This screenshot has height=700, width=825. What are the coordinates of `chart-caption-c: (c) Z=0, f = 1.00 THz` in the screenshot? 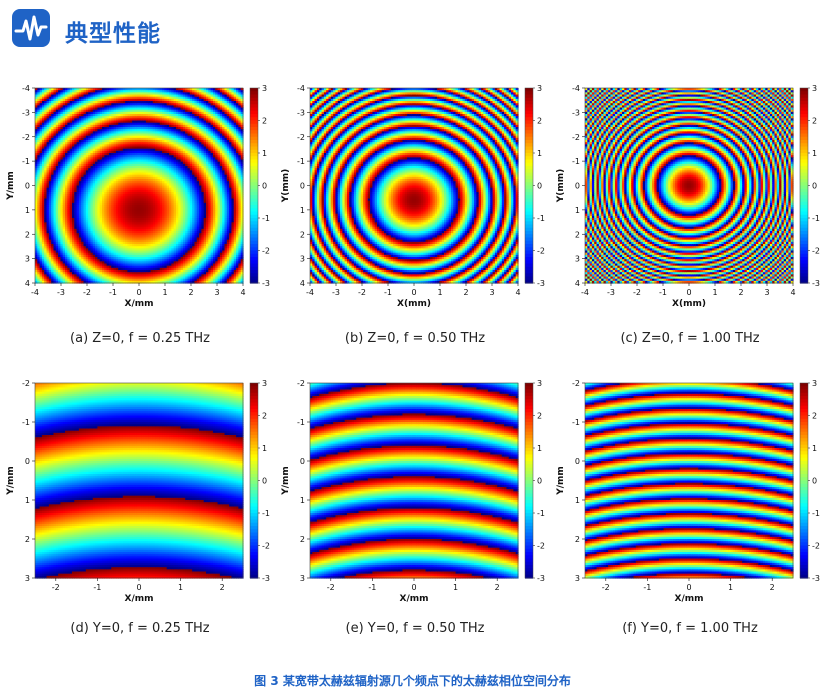 It's located at (690, 338).